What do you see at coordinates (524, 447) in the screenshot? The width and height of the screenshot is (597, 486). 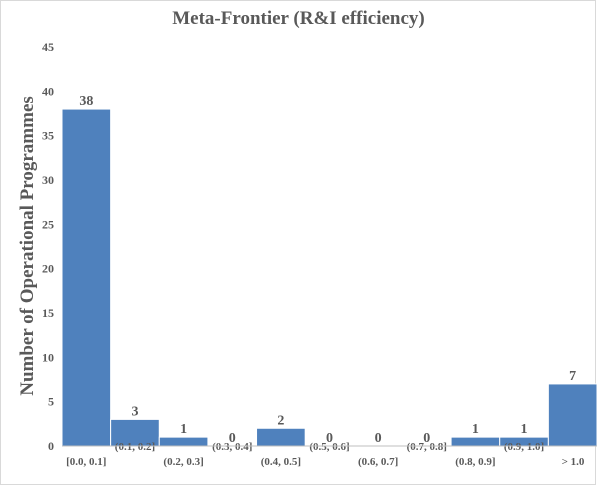 I see `x-tick-label-9: (0.9, 1.0]` at bounding box center [524, 447].